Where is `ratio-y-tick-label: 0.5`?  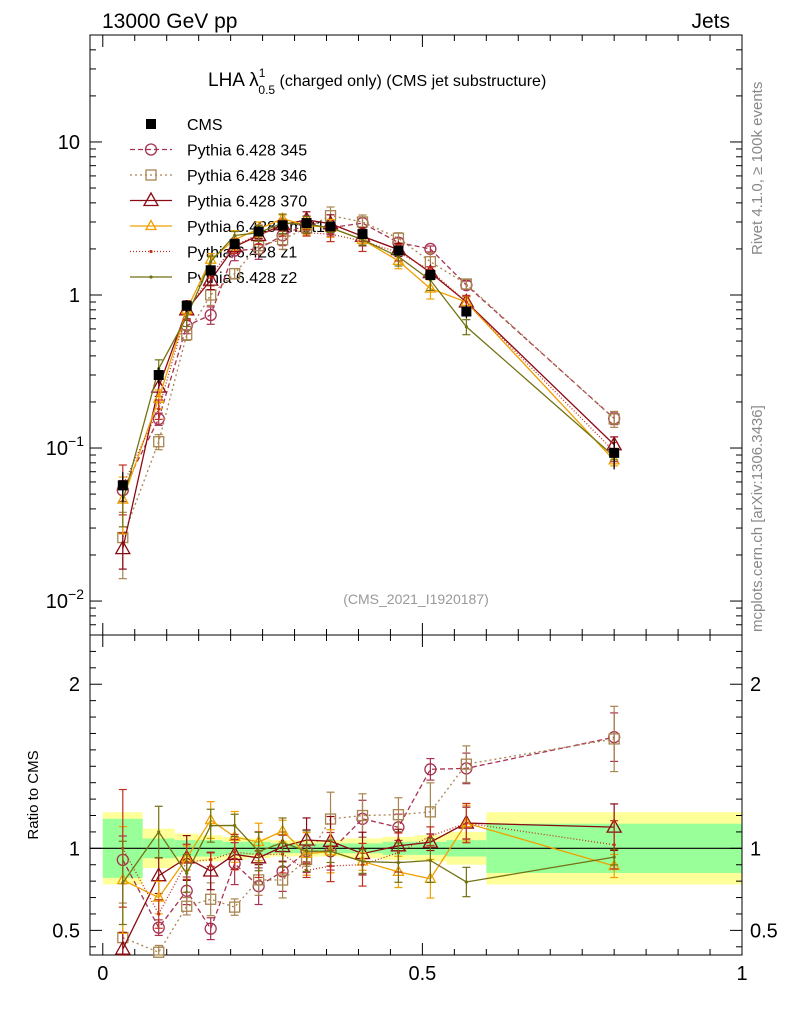
ratio-y-tick-label: 0.5 is located at coordinates (66, 931).